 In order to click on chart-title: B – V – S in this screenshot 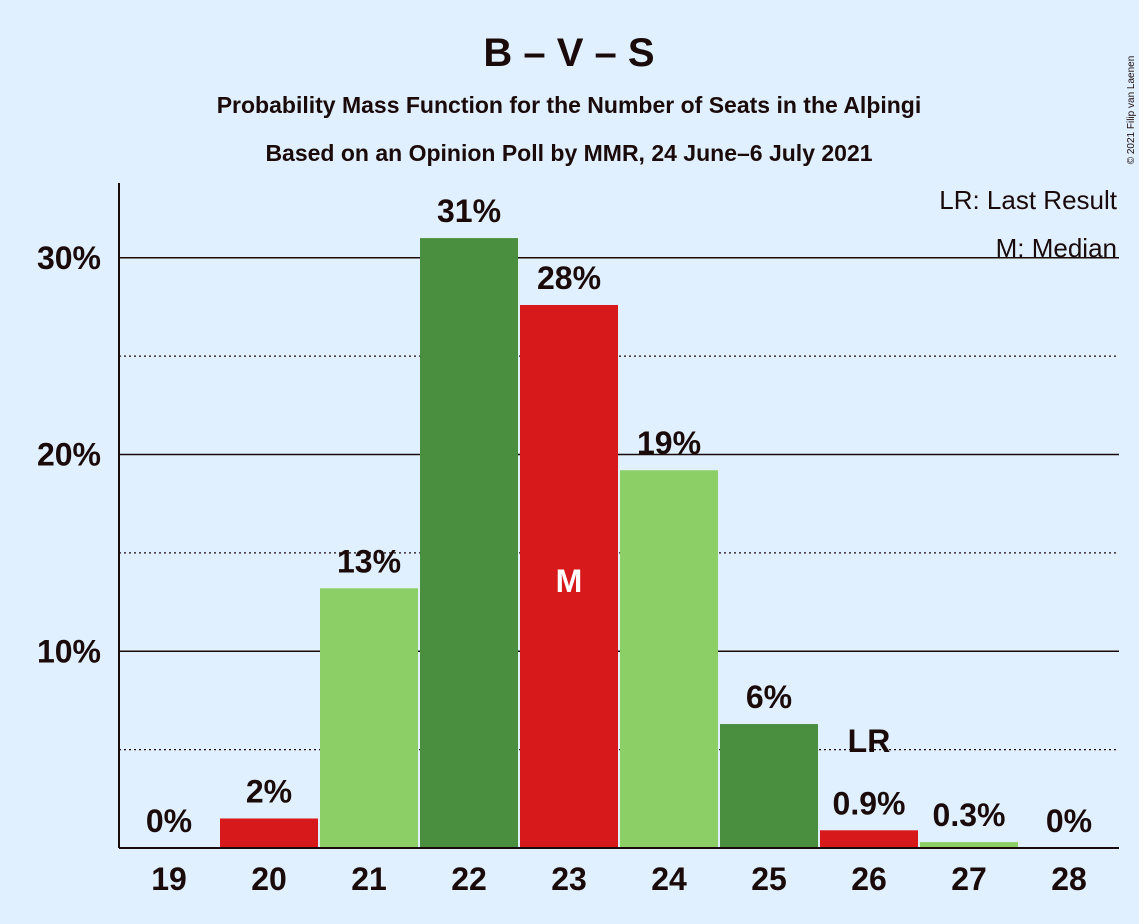, I will do `click(568, 53)`.